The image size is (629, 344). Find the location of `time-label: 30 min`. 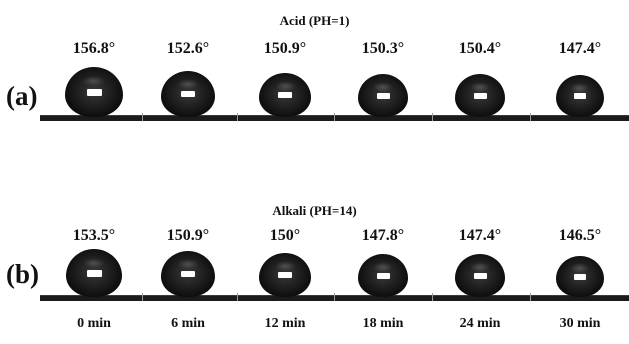

time-label: 30 min is located at coordinates (580, 323).